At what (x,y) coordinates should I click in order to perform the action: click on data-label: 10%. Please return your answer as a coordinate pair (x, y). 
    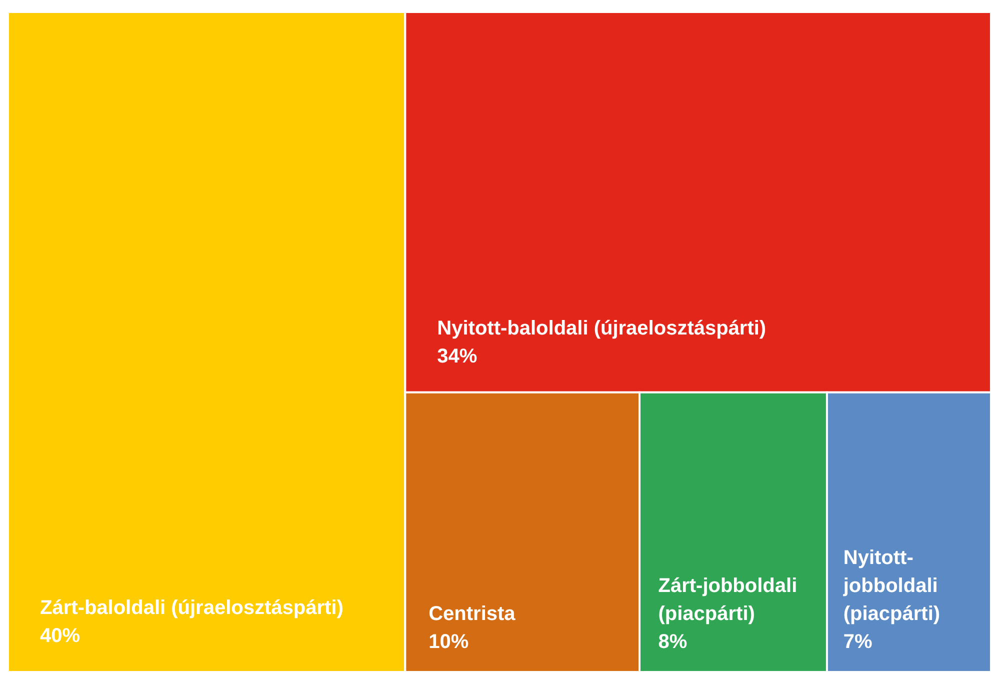
    Looking at the image, I should click on (448, 642).